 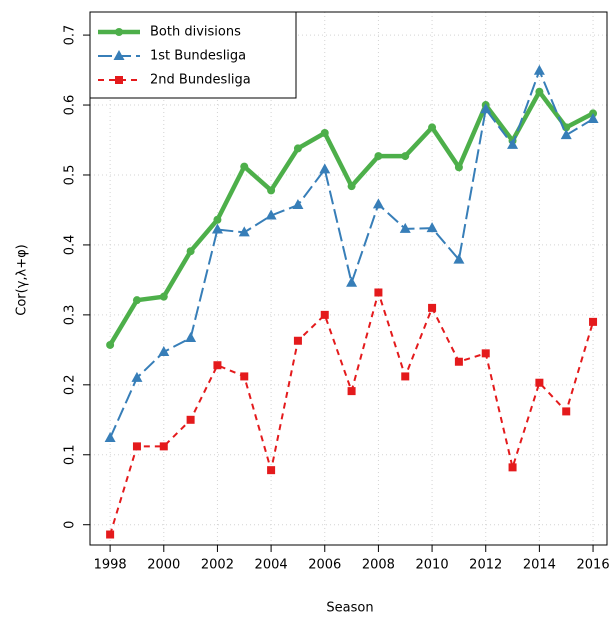 What do you see at coordinates (70, 315) in the screenshot?
I see `y-tick-label: 0.3` at bounding box center [70, 315].